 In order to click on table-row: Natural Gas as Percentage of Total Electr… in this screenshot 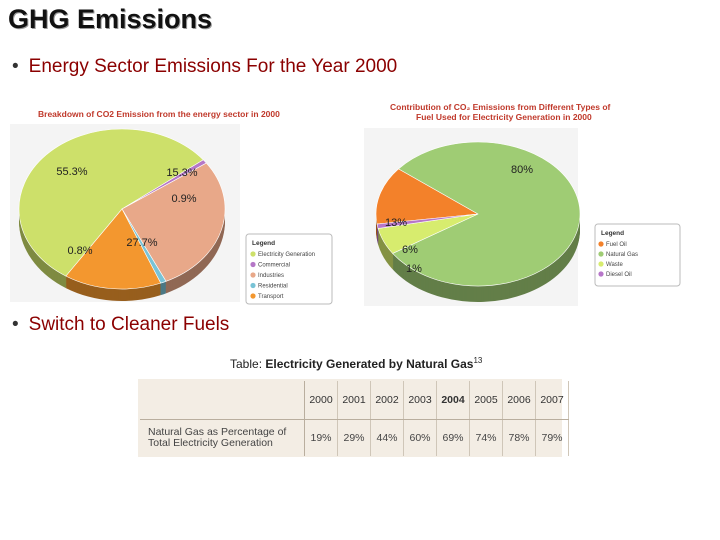, I will do `click(354, 437)`.